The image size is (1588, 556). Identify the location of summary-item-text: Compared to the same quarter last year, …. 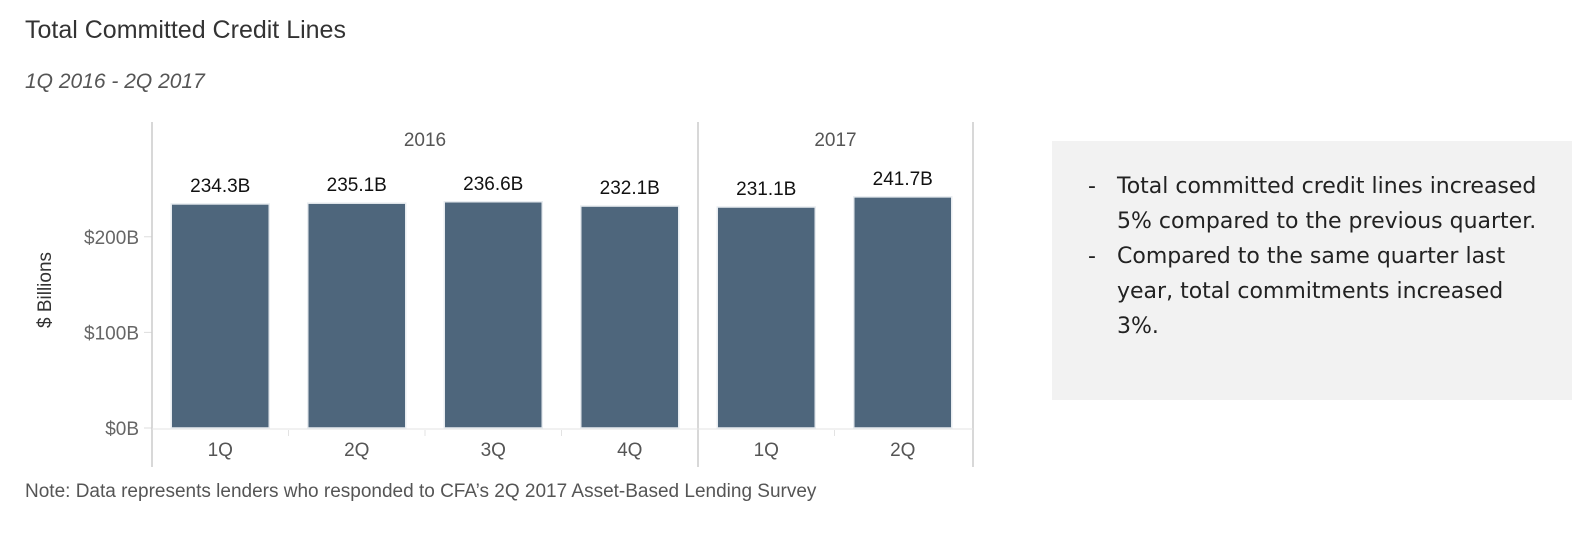
(1311, 291).